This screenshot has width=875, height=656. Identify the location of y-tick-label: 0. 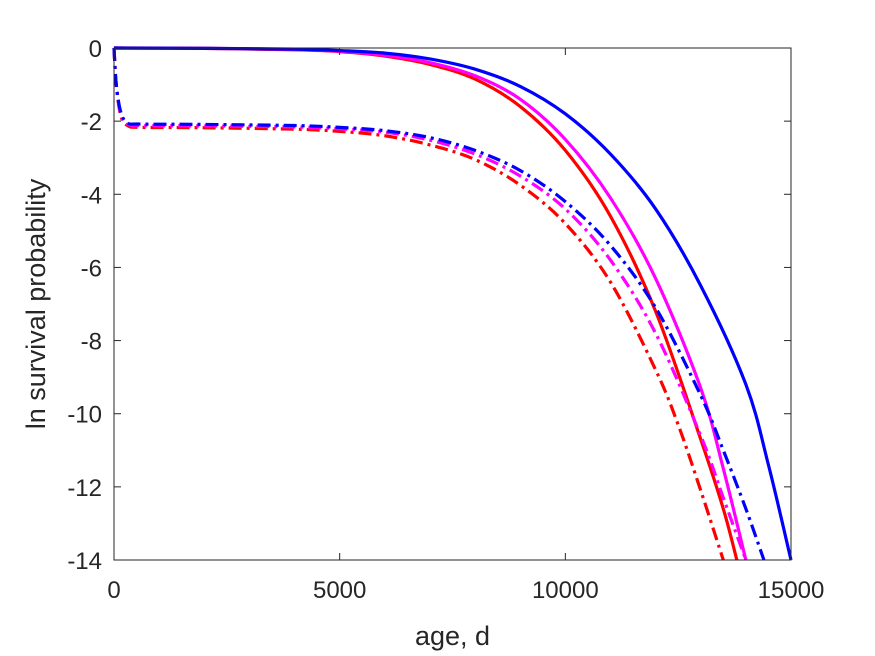
(95, 49).